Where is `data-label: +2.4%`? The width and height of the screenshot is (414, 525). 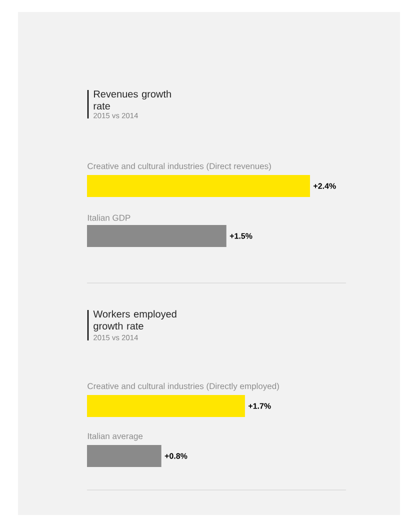 data-label: +2.4% is located at coordinates (325, 186).